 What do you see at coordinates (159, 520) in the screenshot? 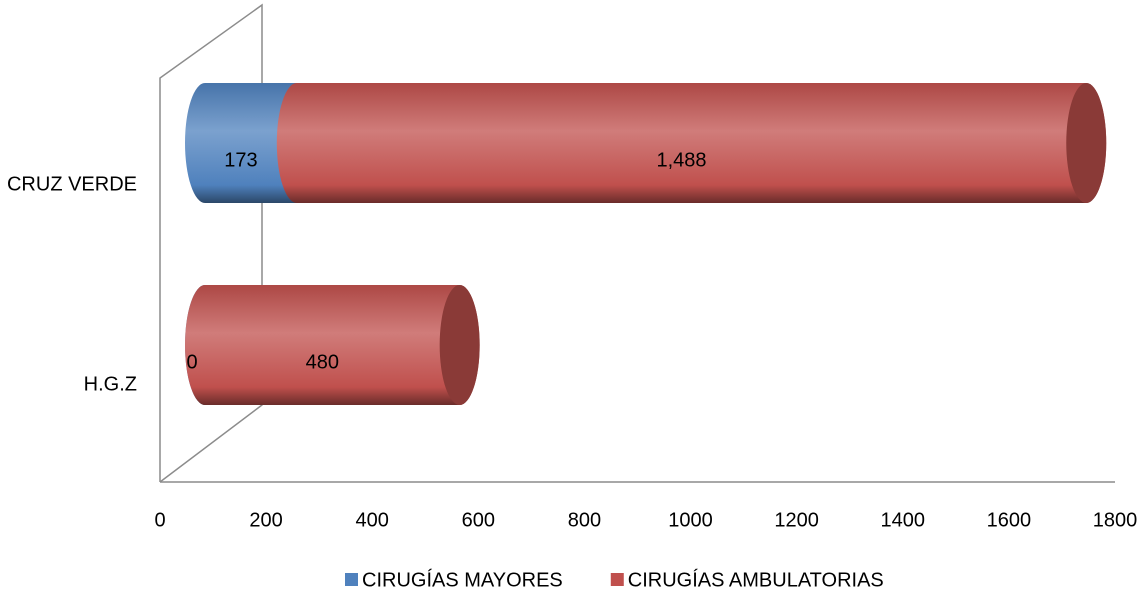
I see `x-tick-label: 0` at bounding box center [159, 520].